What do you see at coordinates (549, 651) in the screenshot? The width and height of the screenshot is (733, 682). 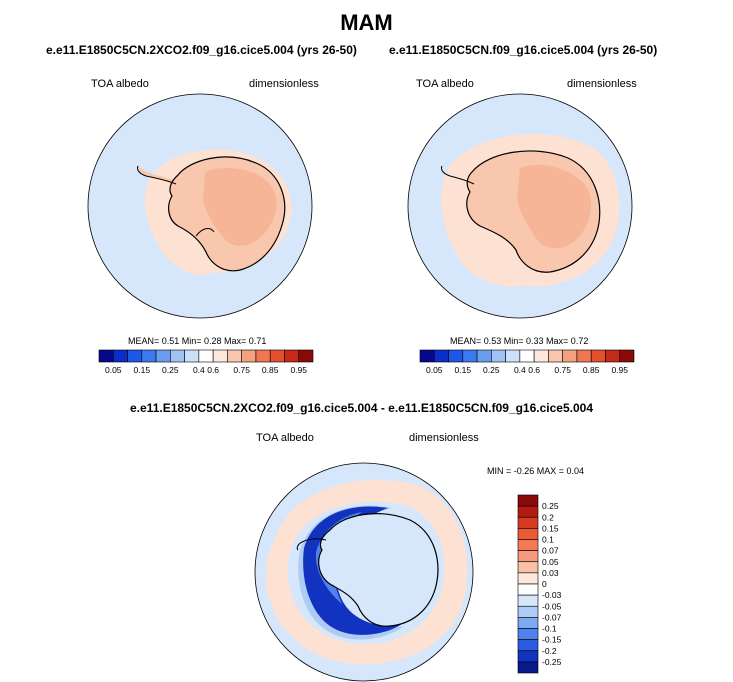 I see `colorbar-v-tick-label: -0.2` at bounding box center [549, 651].